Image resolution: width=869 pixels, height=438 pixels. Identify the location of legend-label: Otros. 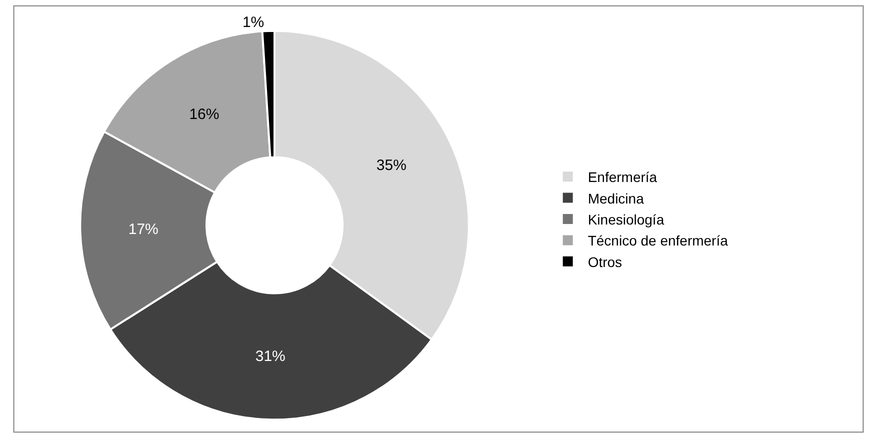
(605, 262).